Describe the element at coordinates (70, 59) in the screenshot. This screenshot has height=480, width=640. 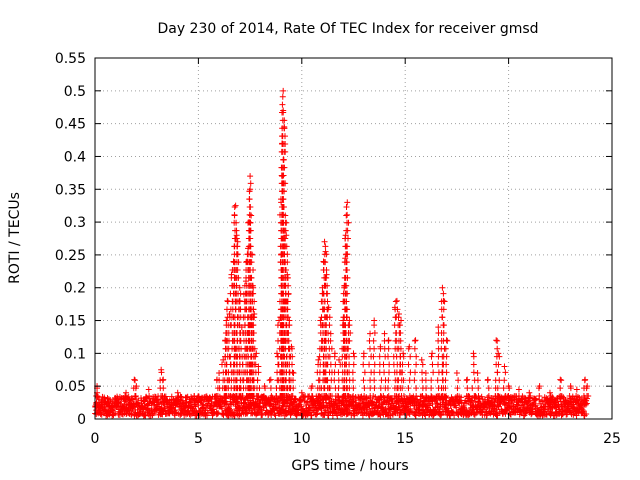
I see `y-tick-label: 0.55` at that location.